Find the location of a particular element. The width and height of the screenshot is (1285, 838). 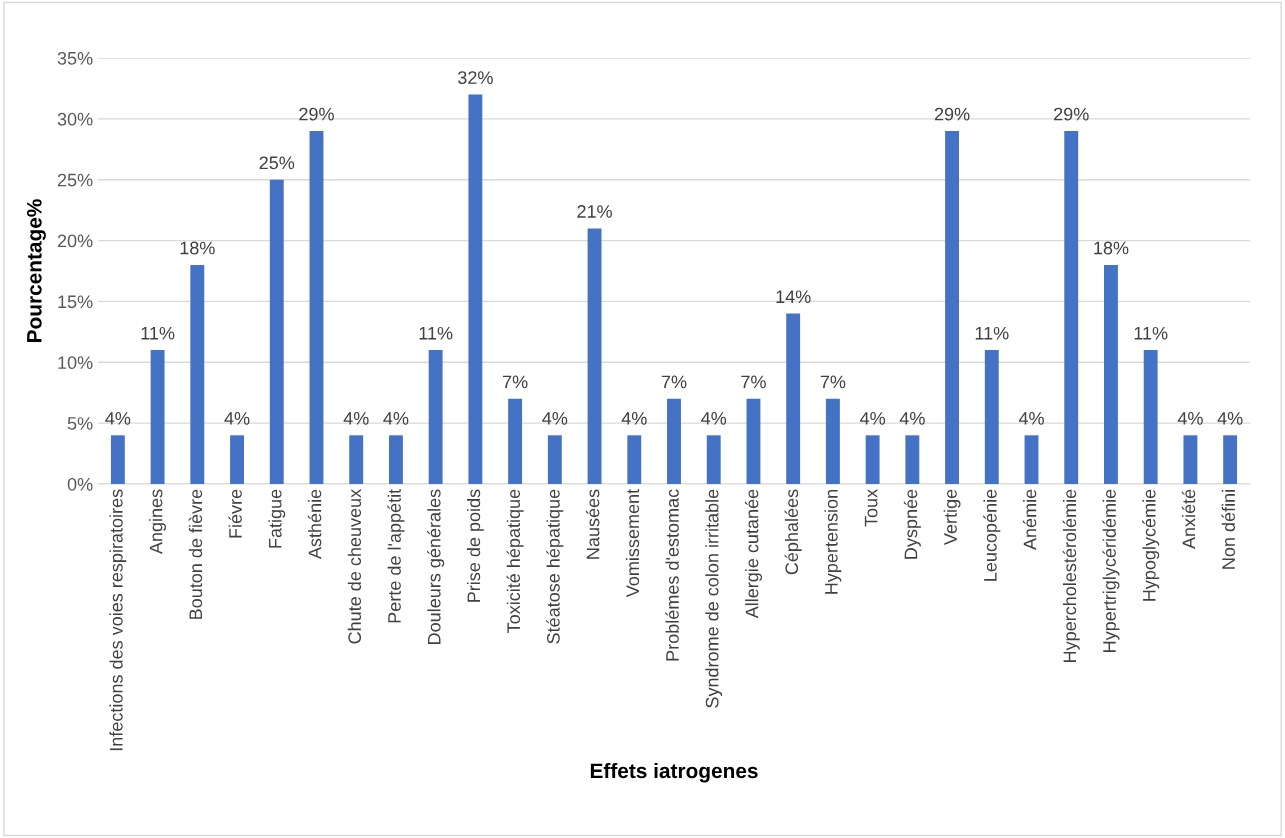

x-tick-label: Chute de cheuveux is located at coordinates (354, 566).